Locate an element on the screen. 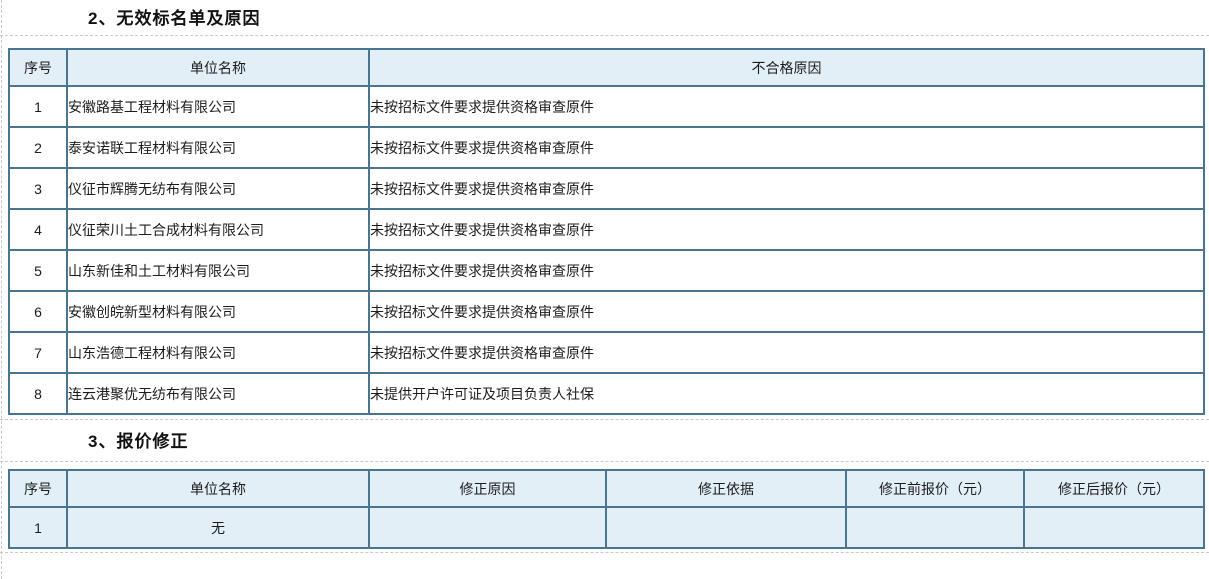  cell-price-after is located at coordinates (1114, 527).